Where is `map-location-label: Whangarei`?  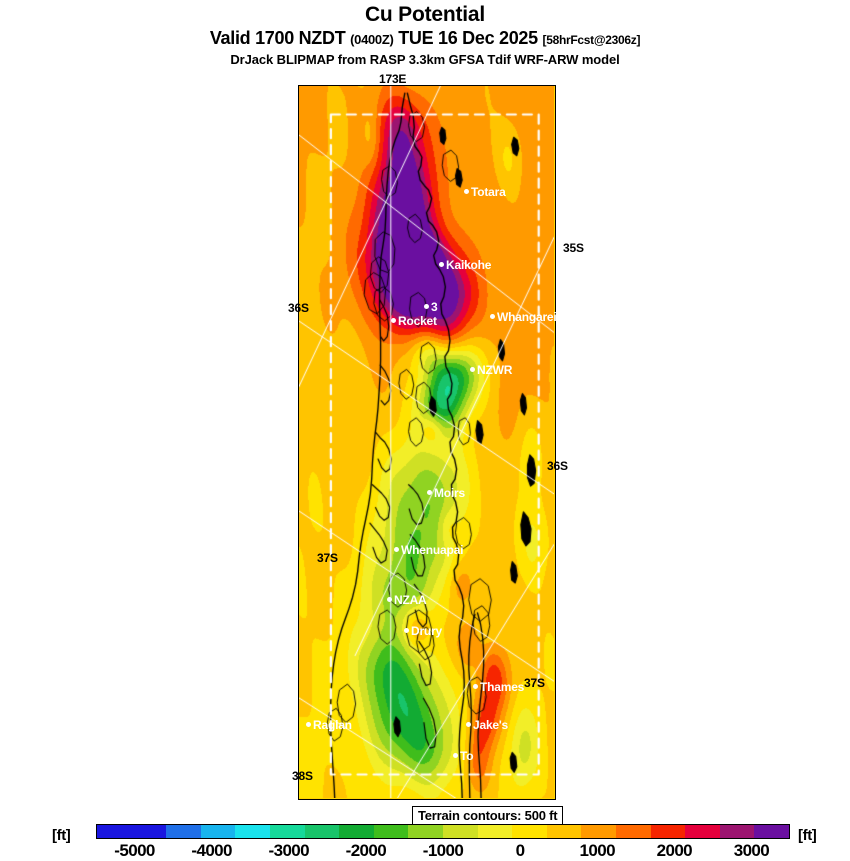
map-location-label: Whangarei is located at coordinates (523, 317).